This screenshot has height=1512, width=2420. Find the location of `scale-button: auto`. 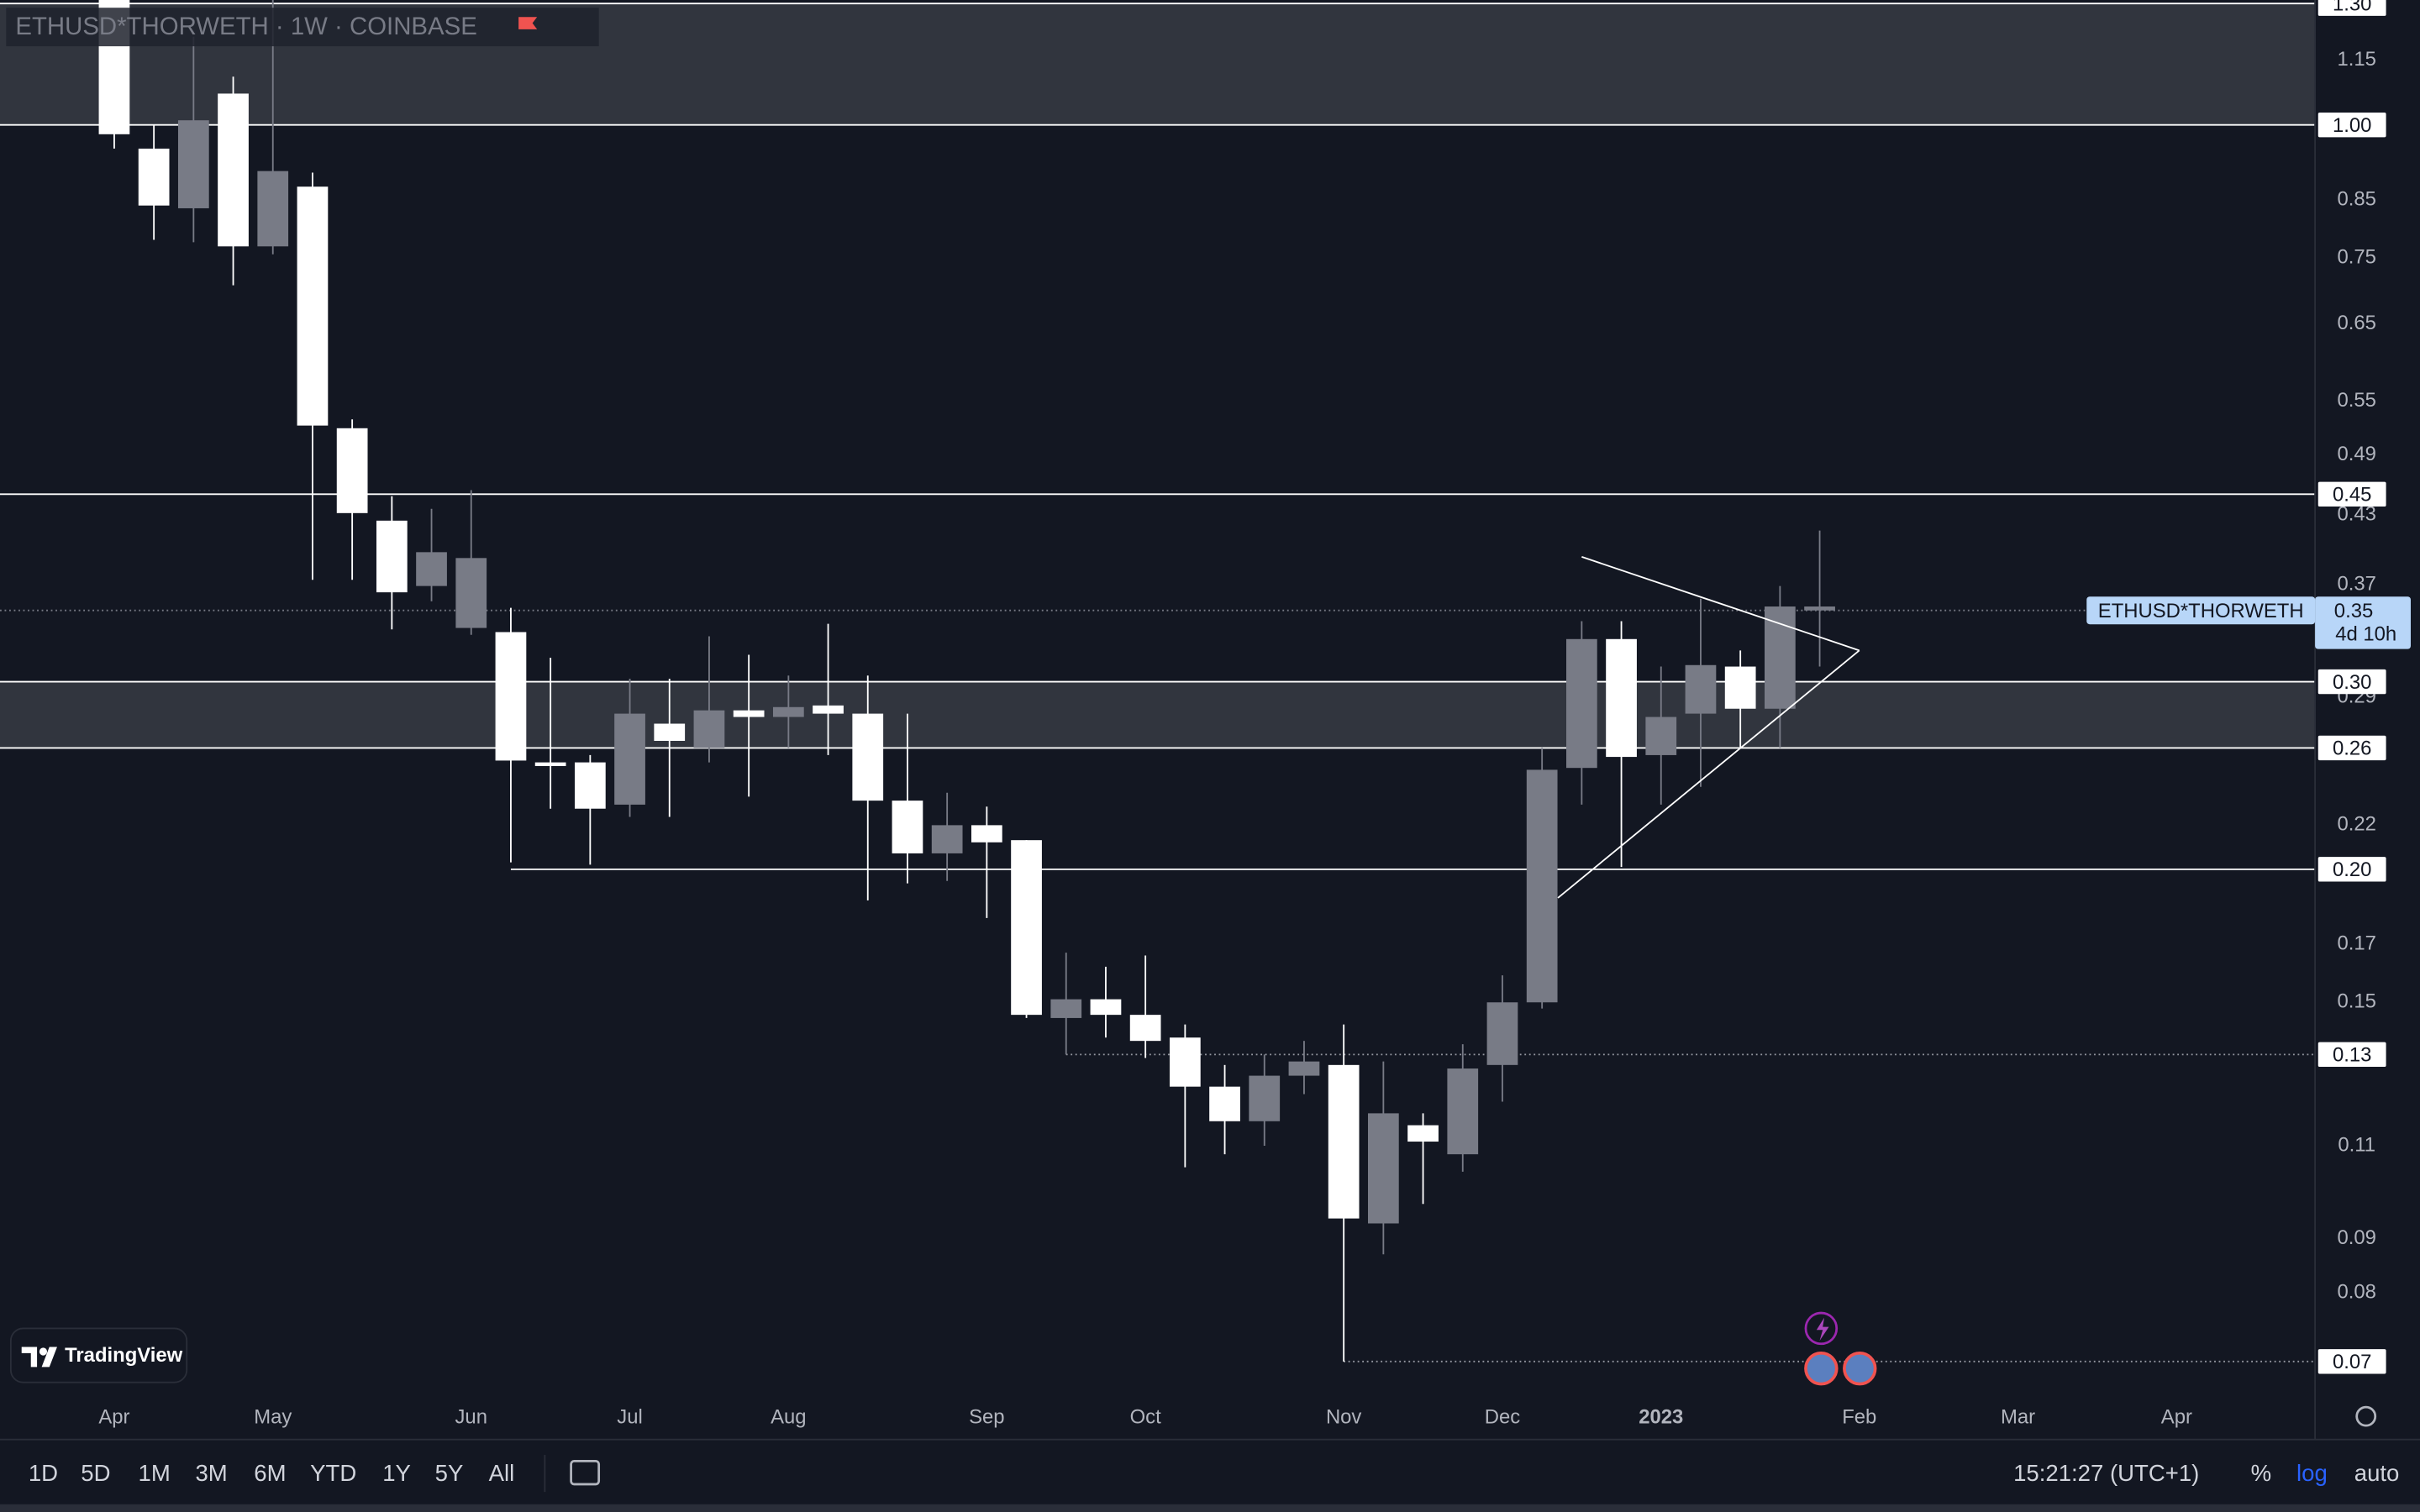

scale-button: auto is located at coordinates (2377, 1473).